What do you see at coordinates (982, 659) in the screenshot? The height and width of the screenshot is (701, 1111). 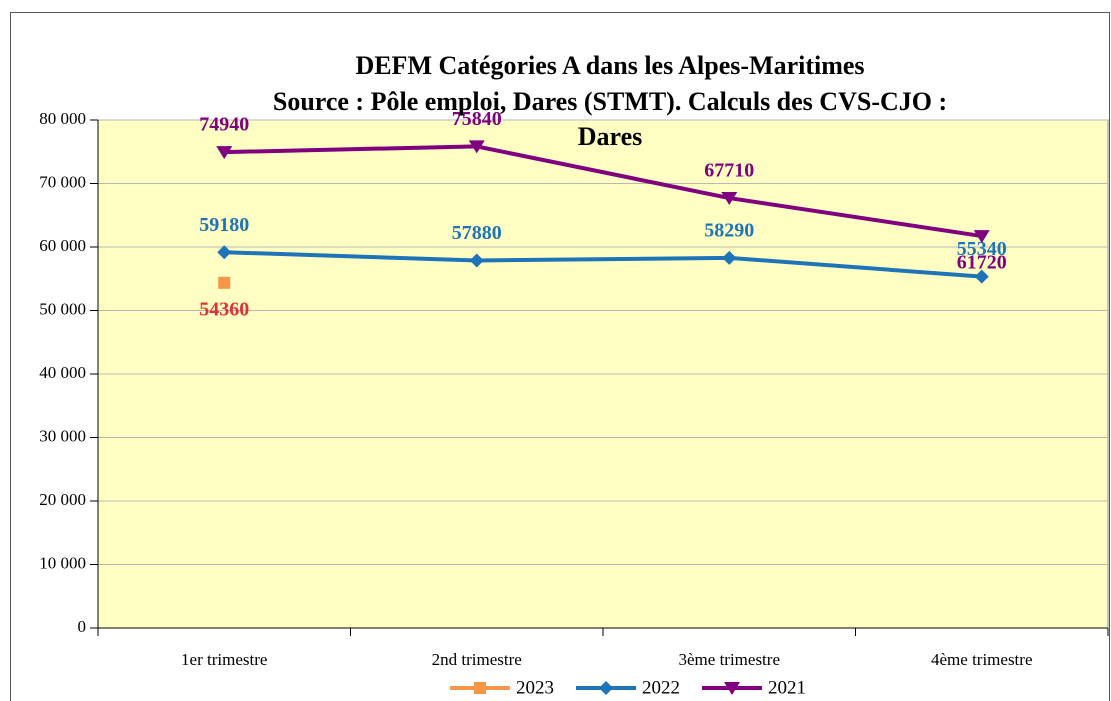 I see `x-tick-label: 4ème trimestre` at bounding box center [982, 659].